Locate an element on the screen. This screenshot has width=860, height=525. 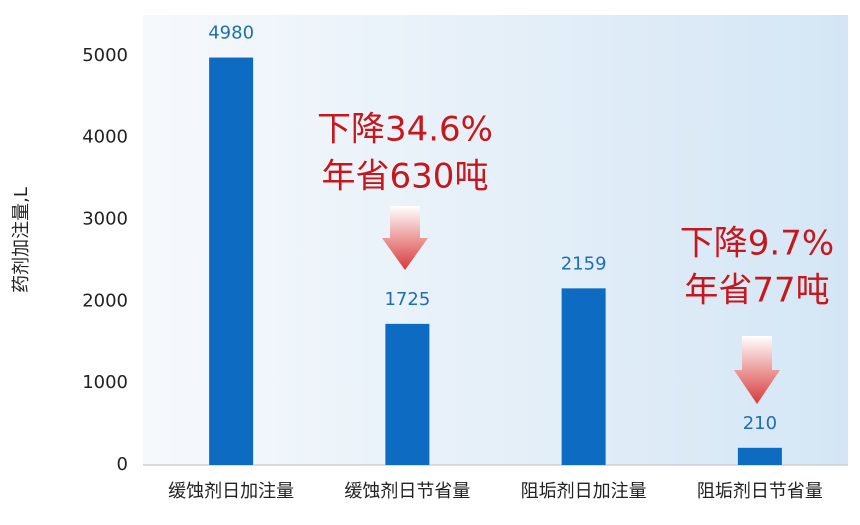
value-label: 2159 is located at coordinates (584, 263).